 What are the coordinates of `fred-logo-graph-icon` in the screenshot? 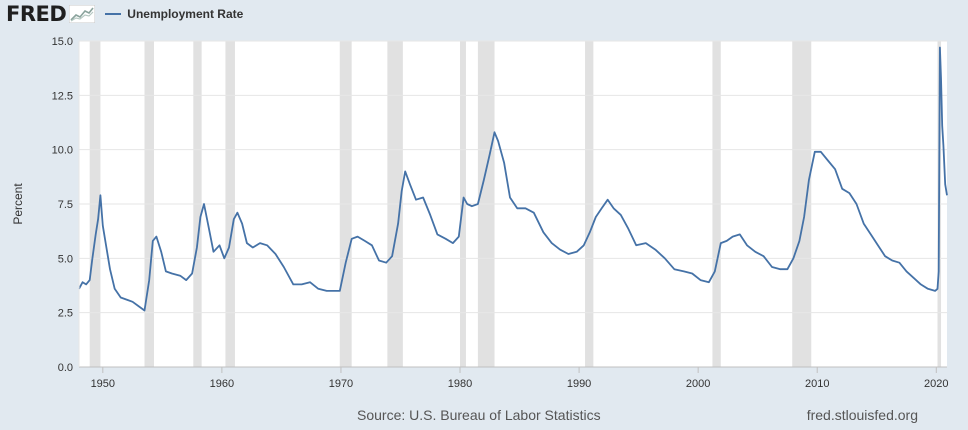 It's located at (82, 14).